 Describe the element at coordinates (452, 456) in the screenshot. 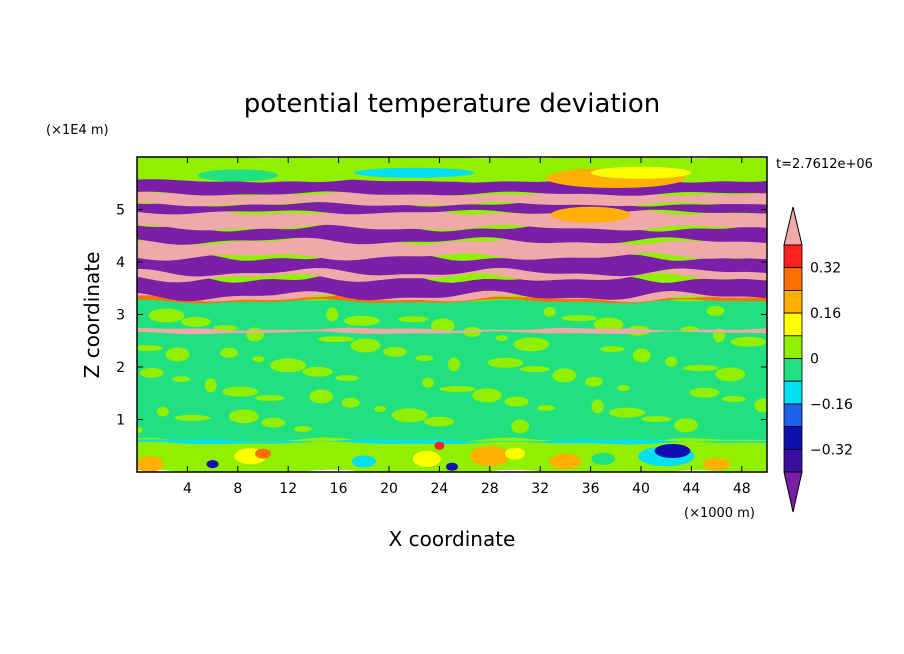

I see `boundary-layer-band` at that location.